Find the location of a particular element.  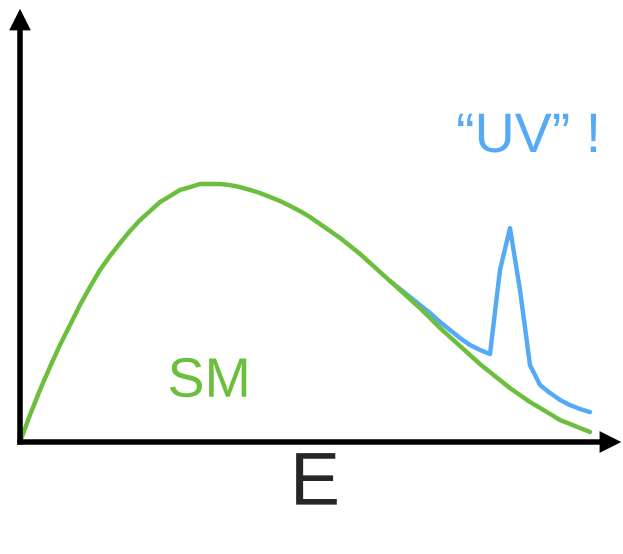

x-axis-title: E is located at coordinates (316, 479).